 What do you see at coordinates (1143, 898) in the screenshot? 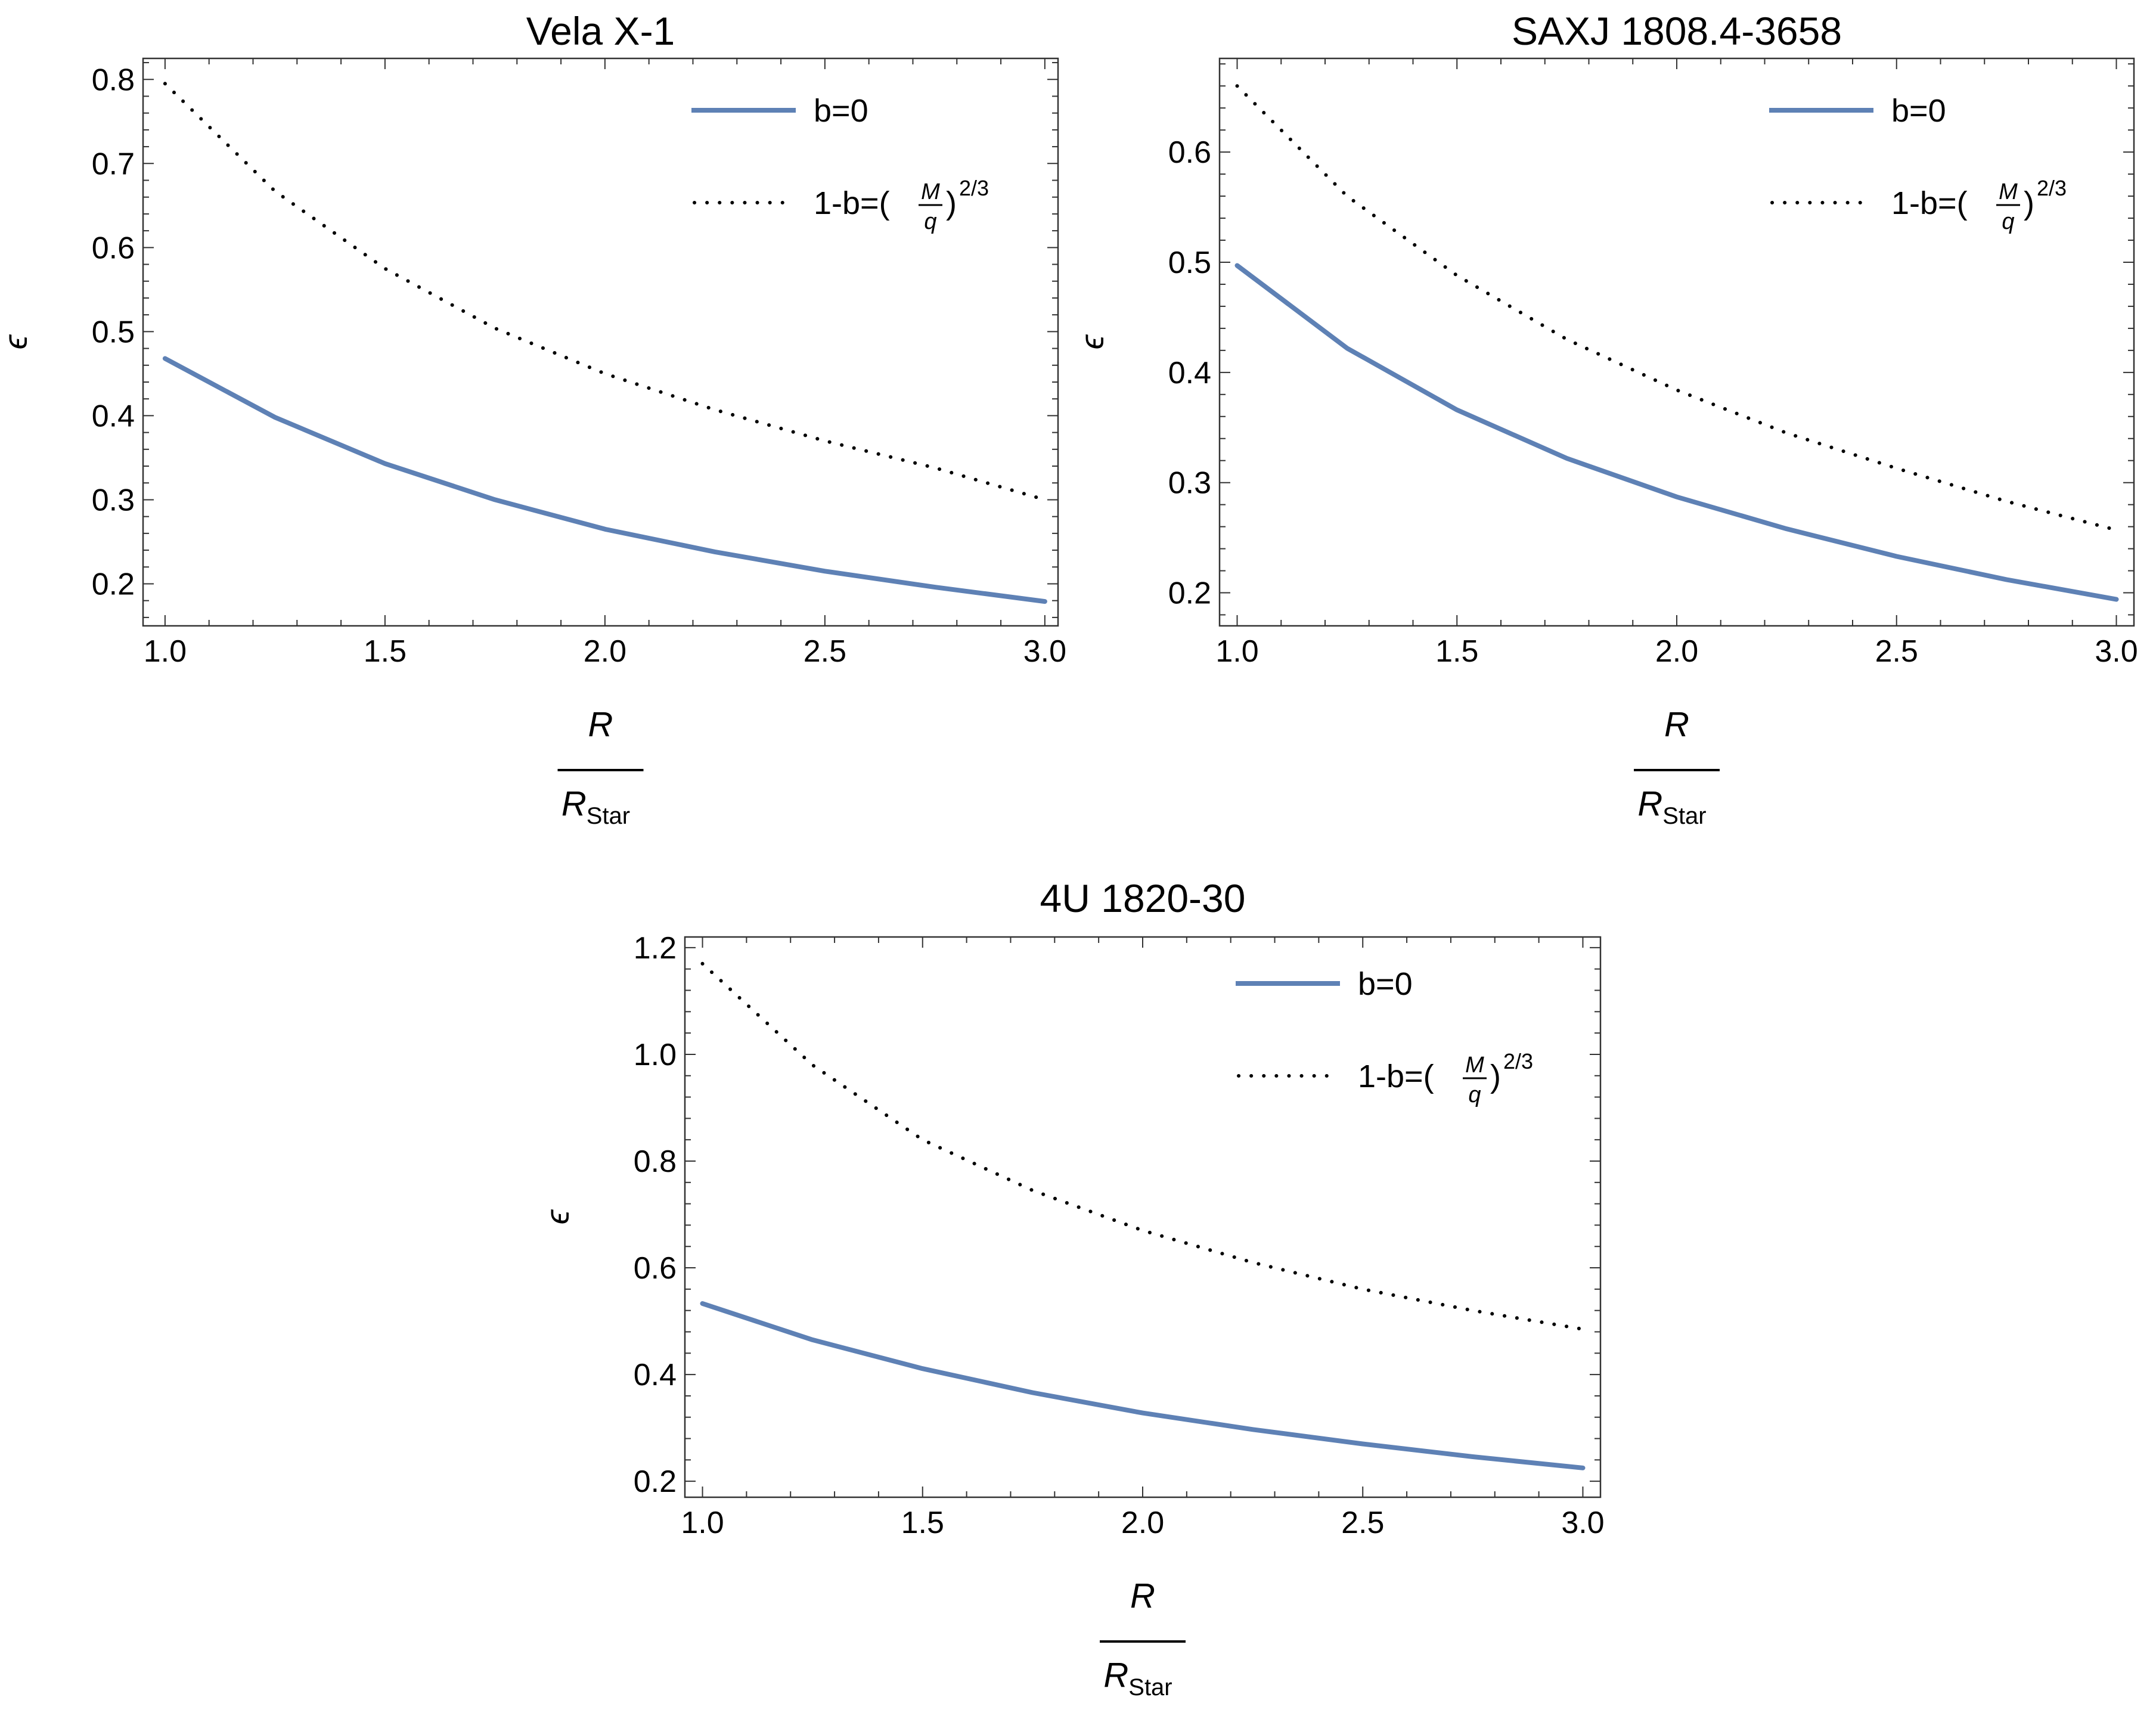
I see `chart-title: 4U 1820-30` at bounding box center [1143, 898].